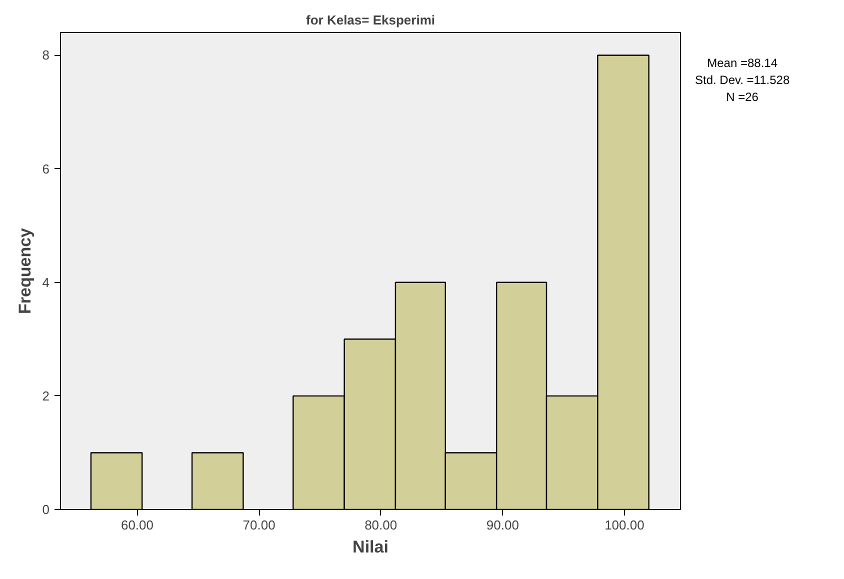  I want to click on y-tick-label: 4, so click(46, 282).